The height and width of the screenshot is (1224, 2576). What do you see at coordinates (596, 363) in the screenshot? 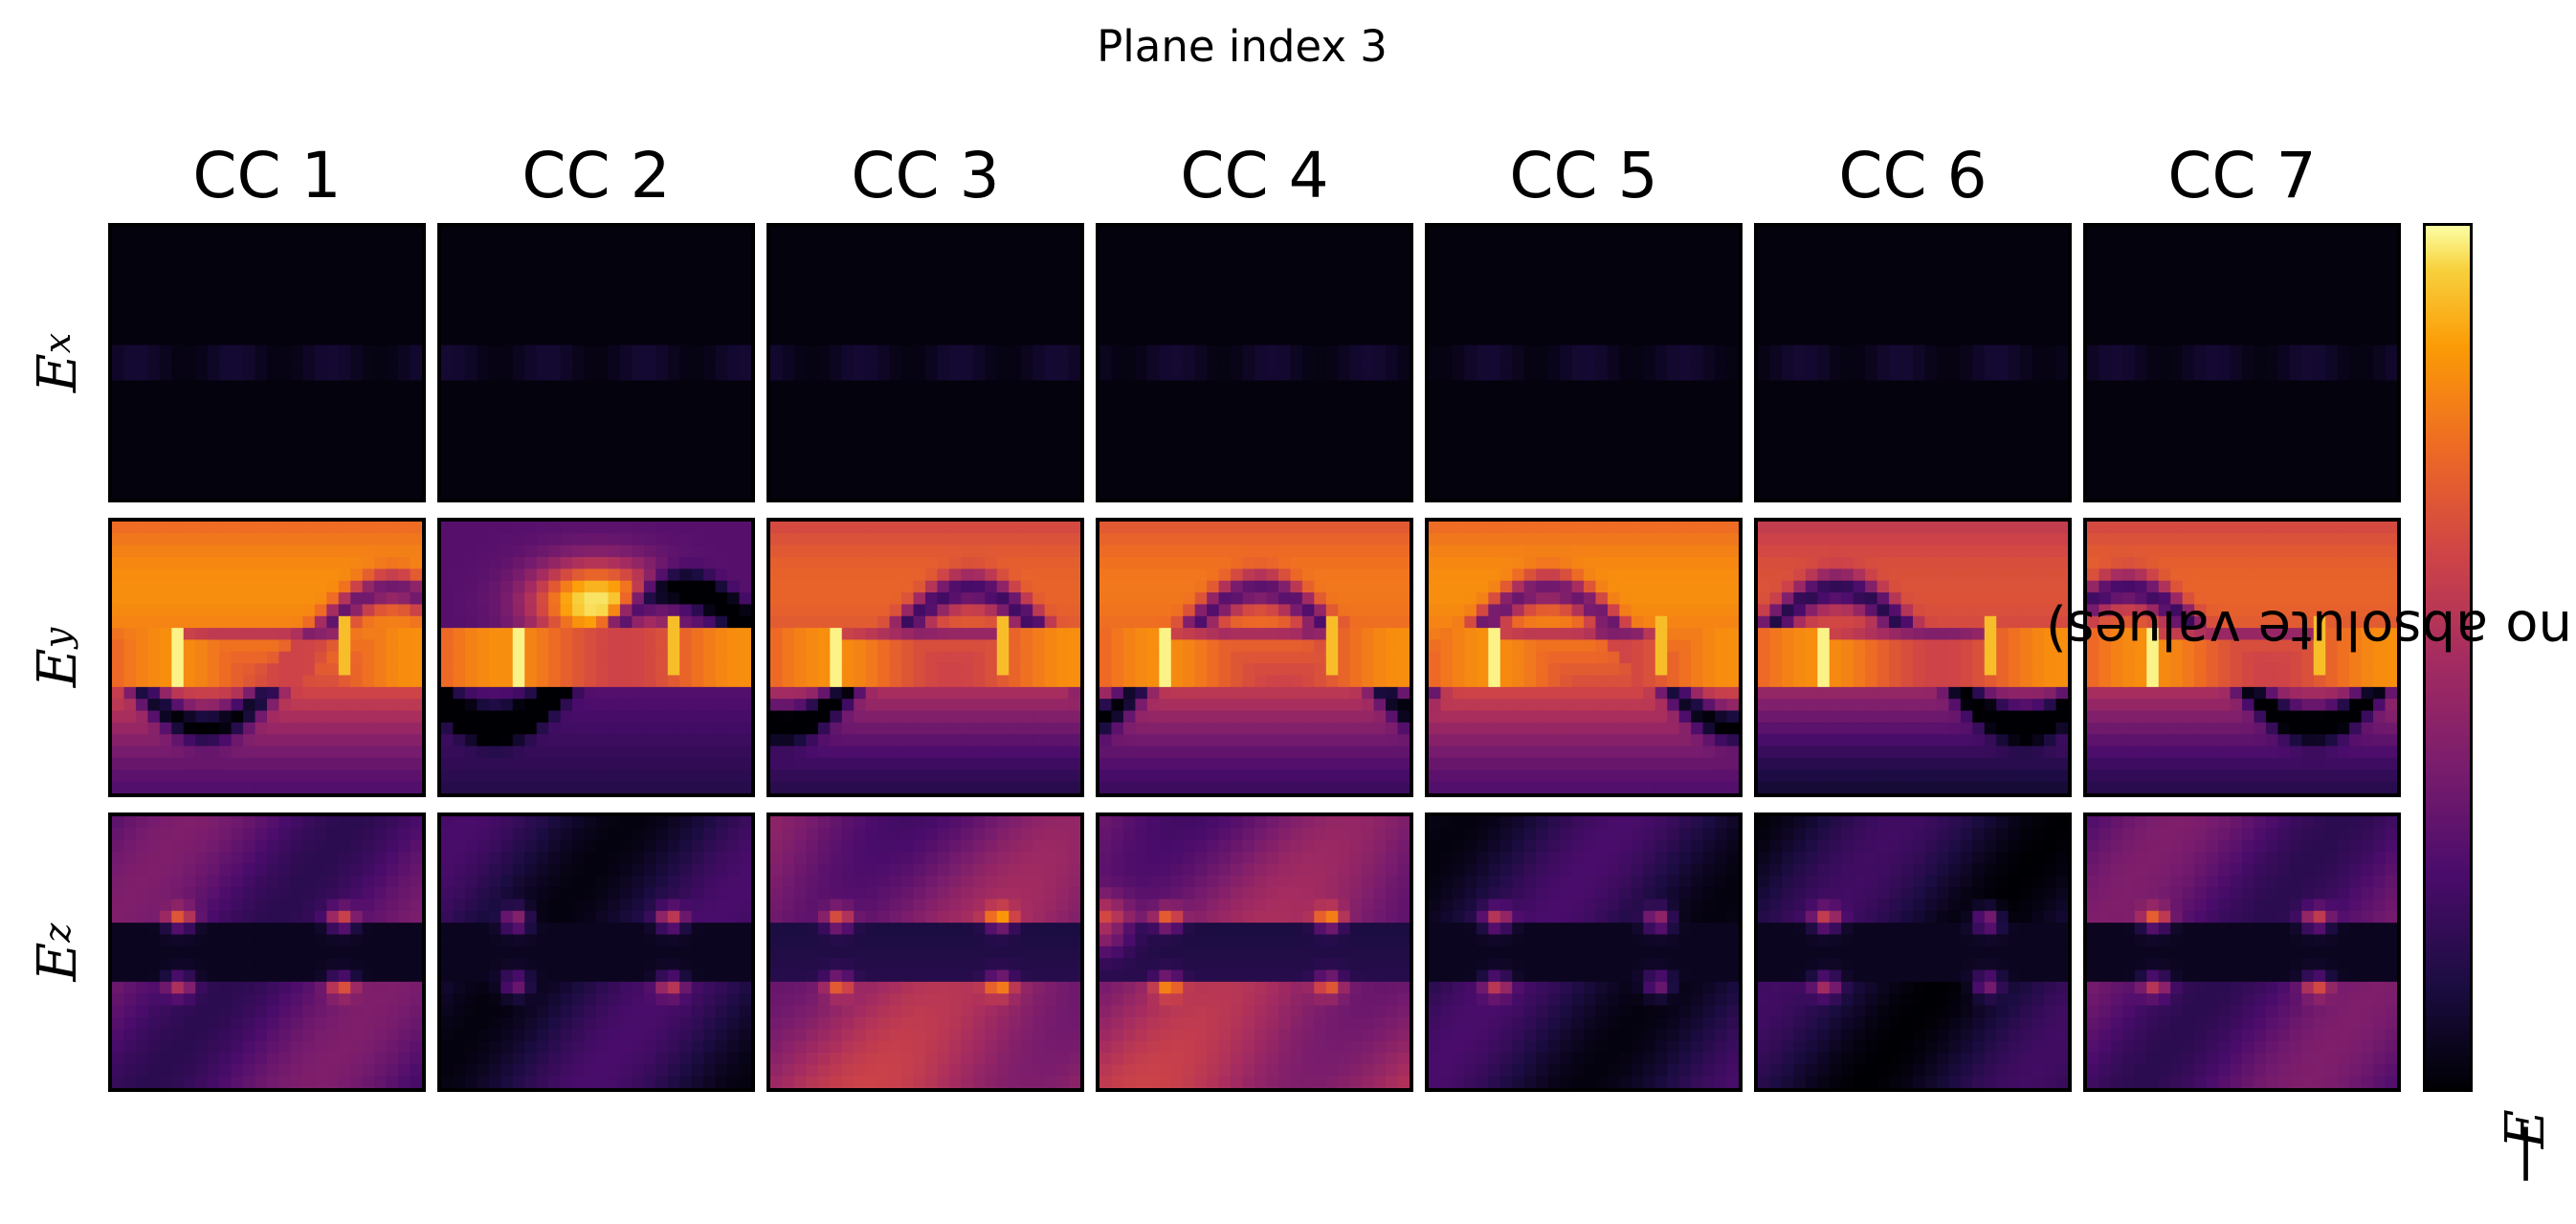
I see `heatmap-image` at bounding box center [596, 363].